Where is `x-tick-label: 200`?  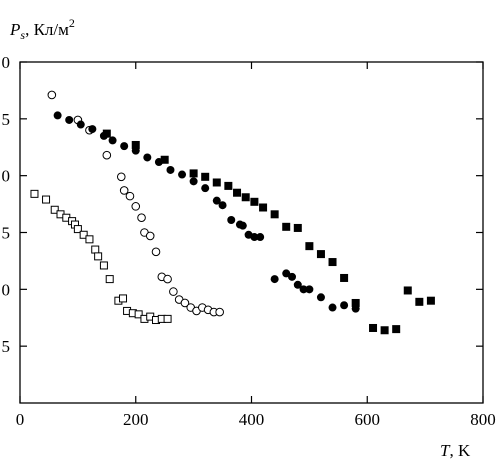
x-tick-label: 200 is located at coordinates (136, 419).